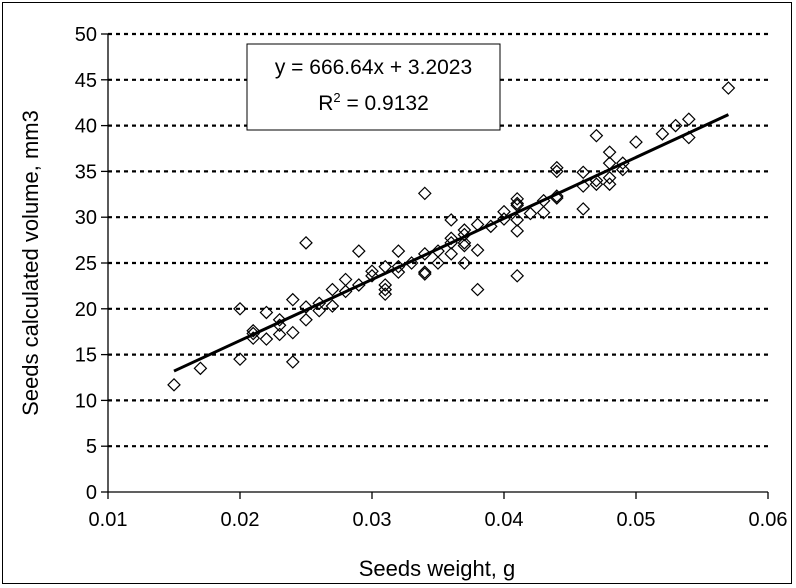 The height and width of the screenshot is (588, 796). I want to click on y-tick-label: 10, so click(86, 401).